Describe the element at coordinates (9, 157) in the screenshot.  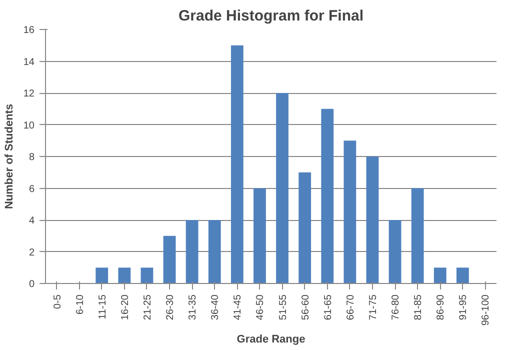
I see `y-axis-title: Number of Students` at that location.